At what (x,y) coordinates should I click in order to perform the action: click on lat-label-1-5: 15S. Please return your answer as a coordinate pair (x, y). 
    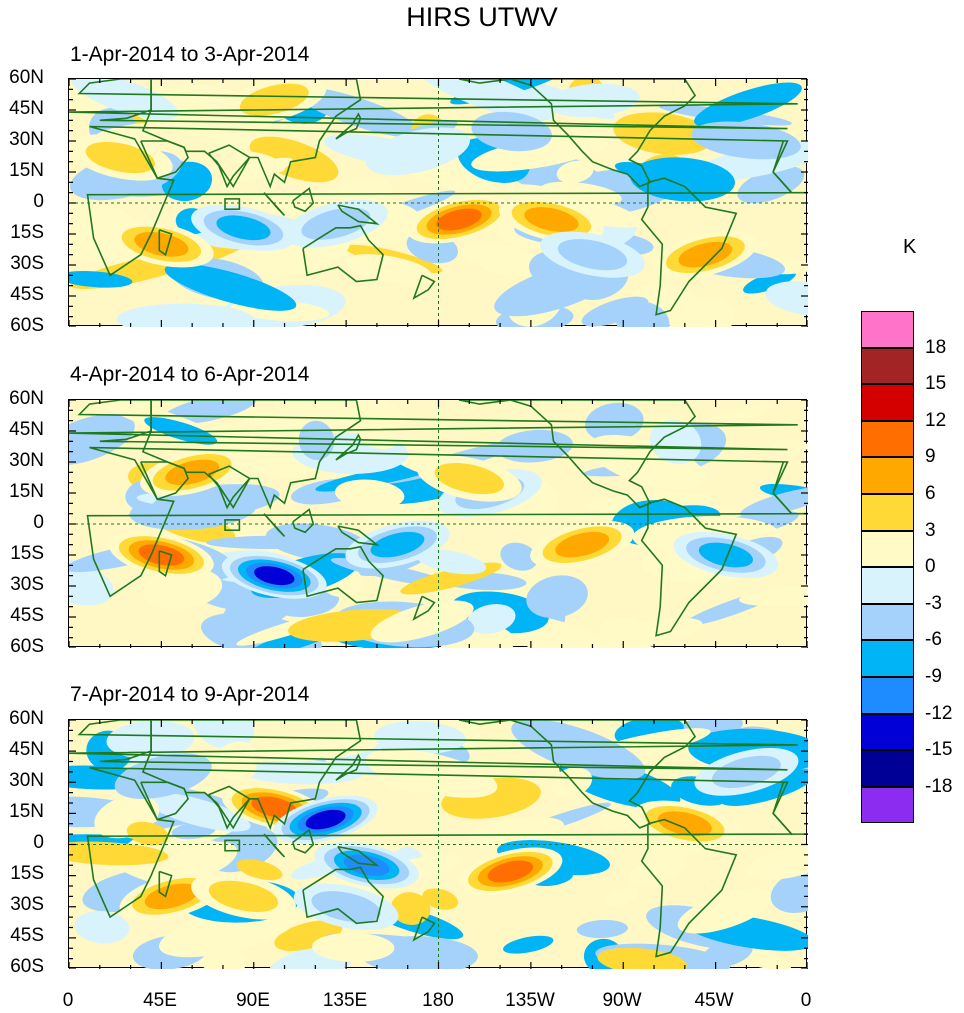
    Looking at the image, I should click on (27, 232).